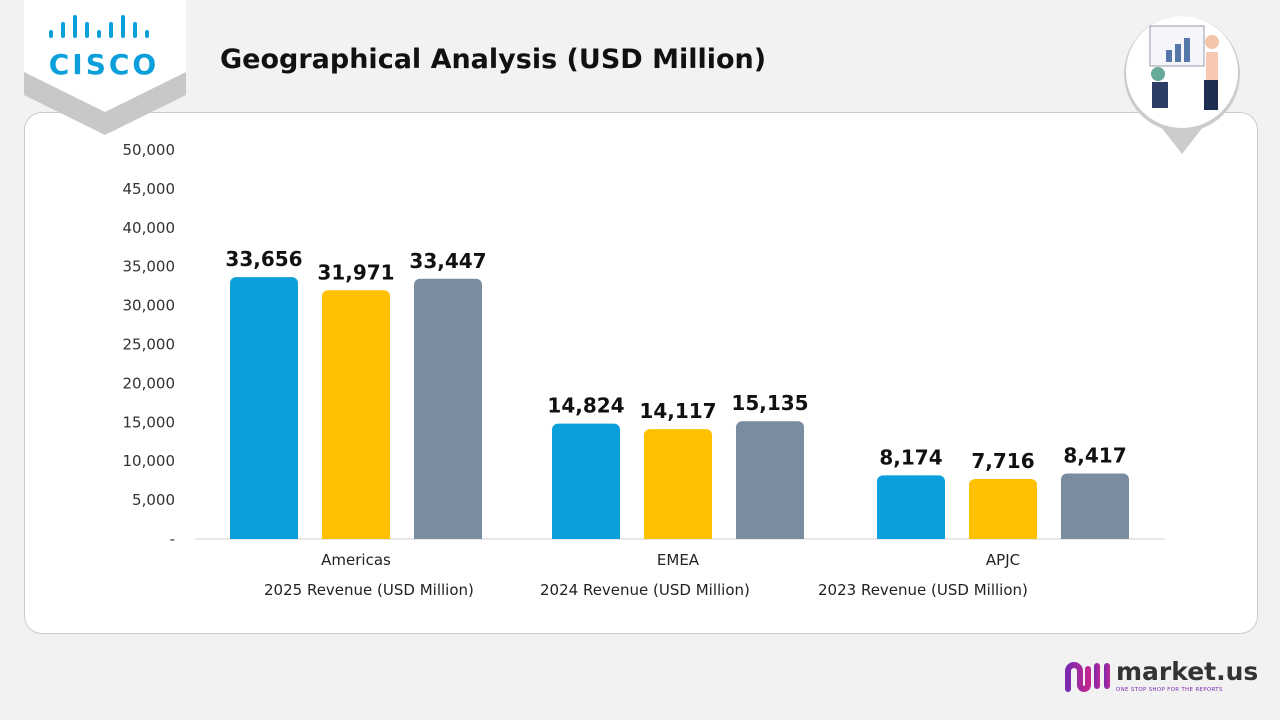  Describe the element at coordinates (1169, 690) in the screenshot. I see `brand-tagline: ONE STOP SHOP FOR THE REPORTS` at that location.